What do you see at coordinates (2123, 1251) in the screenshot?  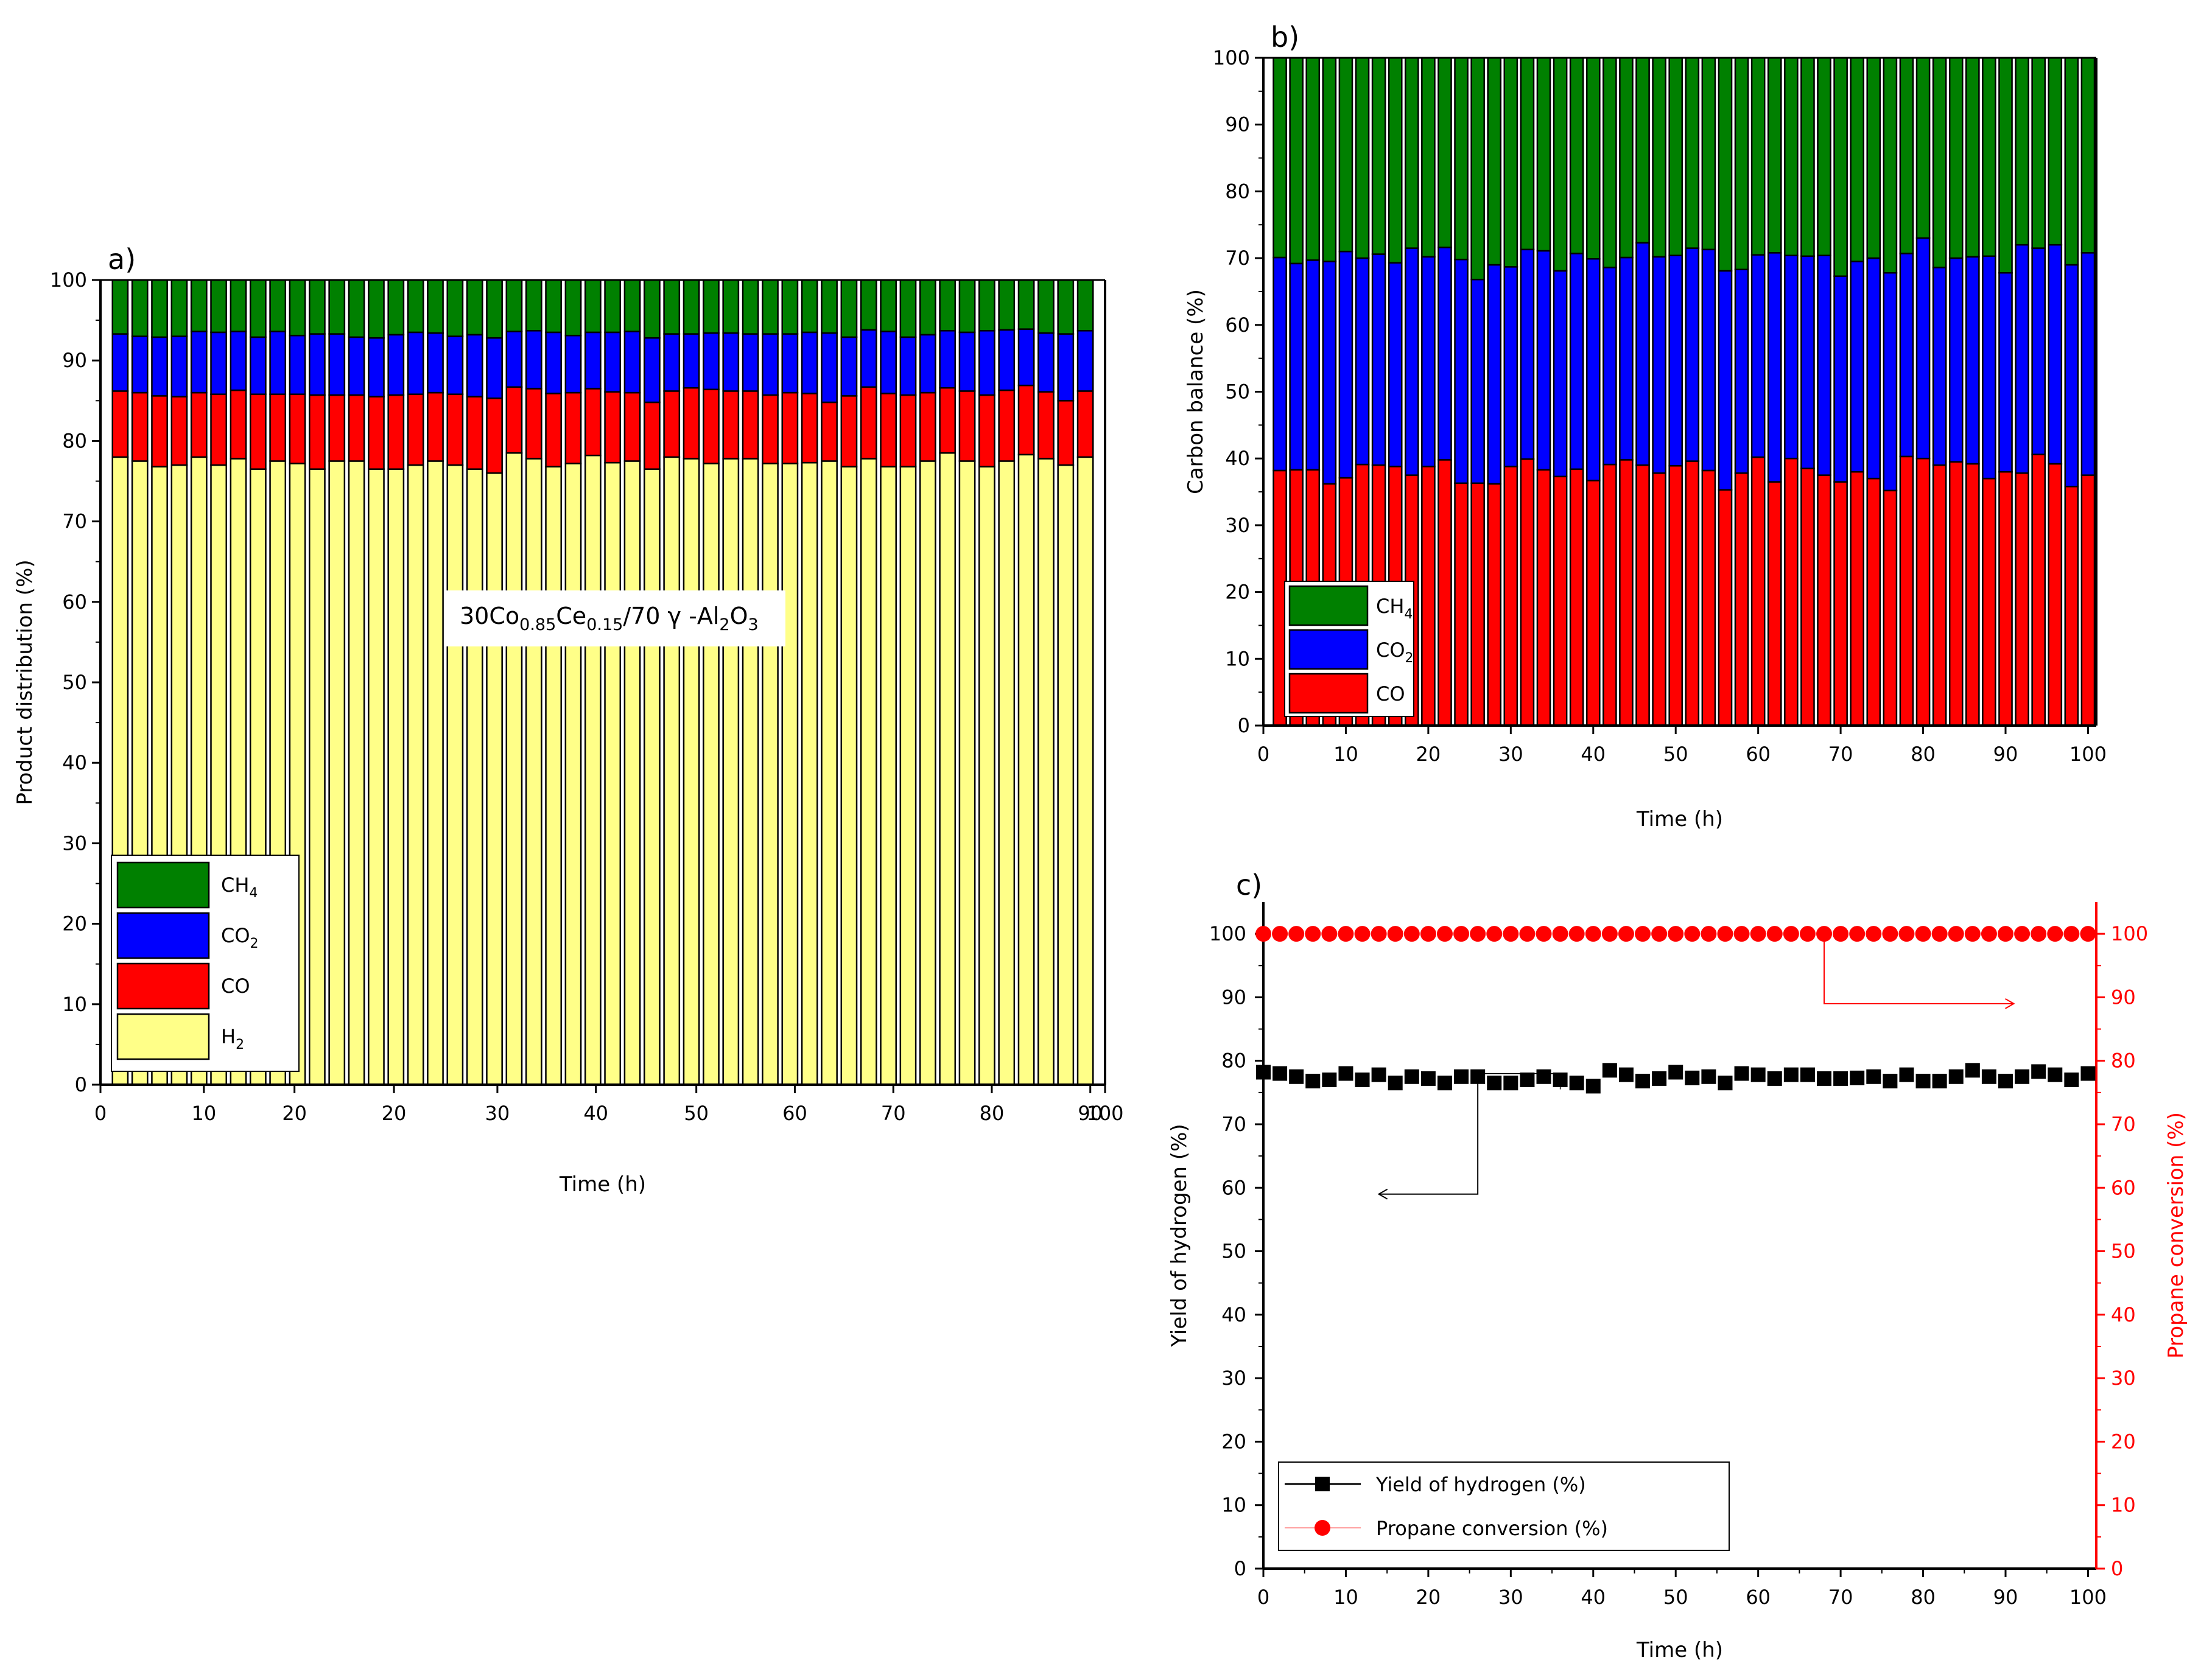 I see `y2-tick-label: 50` at bounding box center [2123, 1251].